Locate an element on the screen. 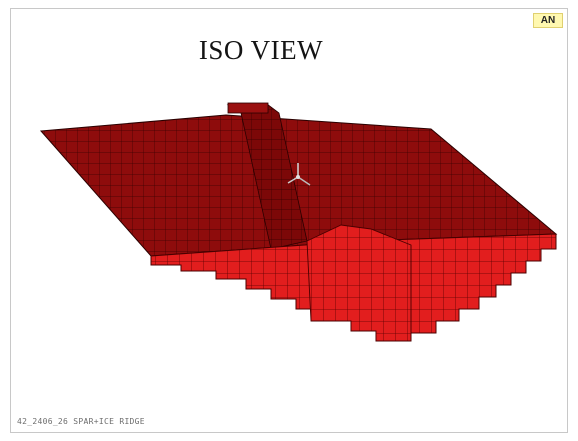  coordinate-triad-icon is located at coordinates (299, 174).